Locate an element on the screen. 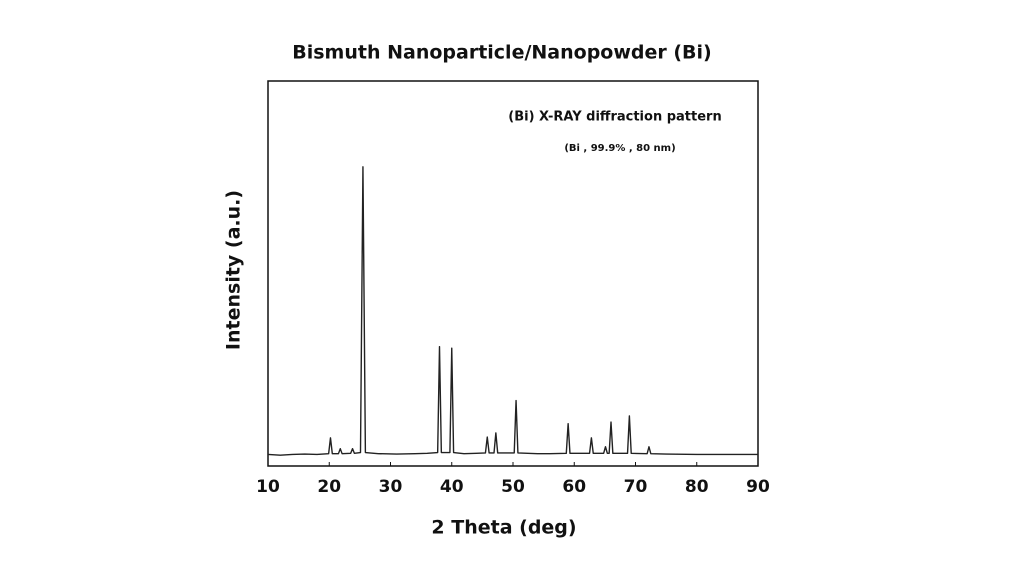  annotation: (Bi , 99.9% , 80 nm) is located at coordinates (619, 148).